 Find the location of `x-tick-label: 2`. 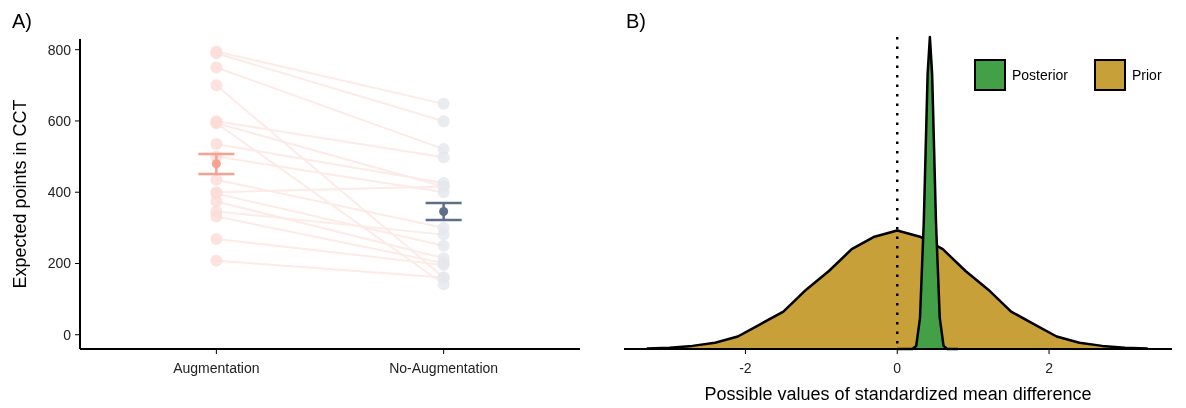

x-tick-label: 2 is located at coordinates (1049, 368).